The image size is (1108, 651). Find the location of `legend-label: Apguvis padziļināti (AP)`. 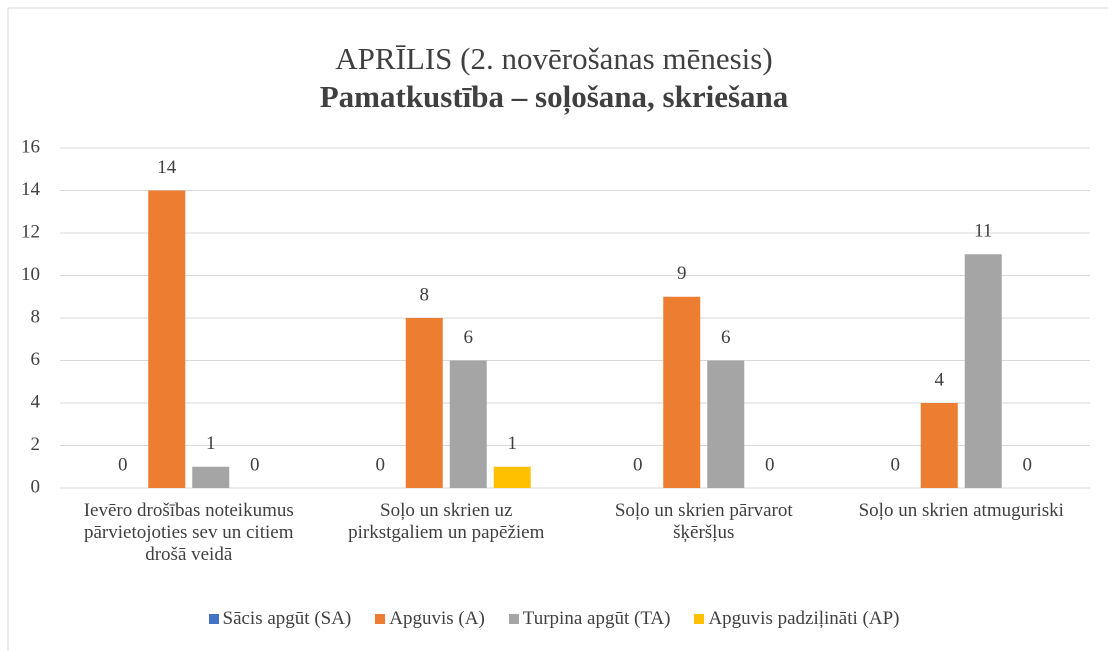

legend-label: Apguvis padziļināti (AP) is located at coordinates (804, 618).